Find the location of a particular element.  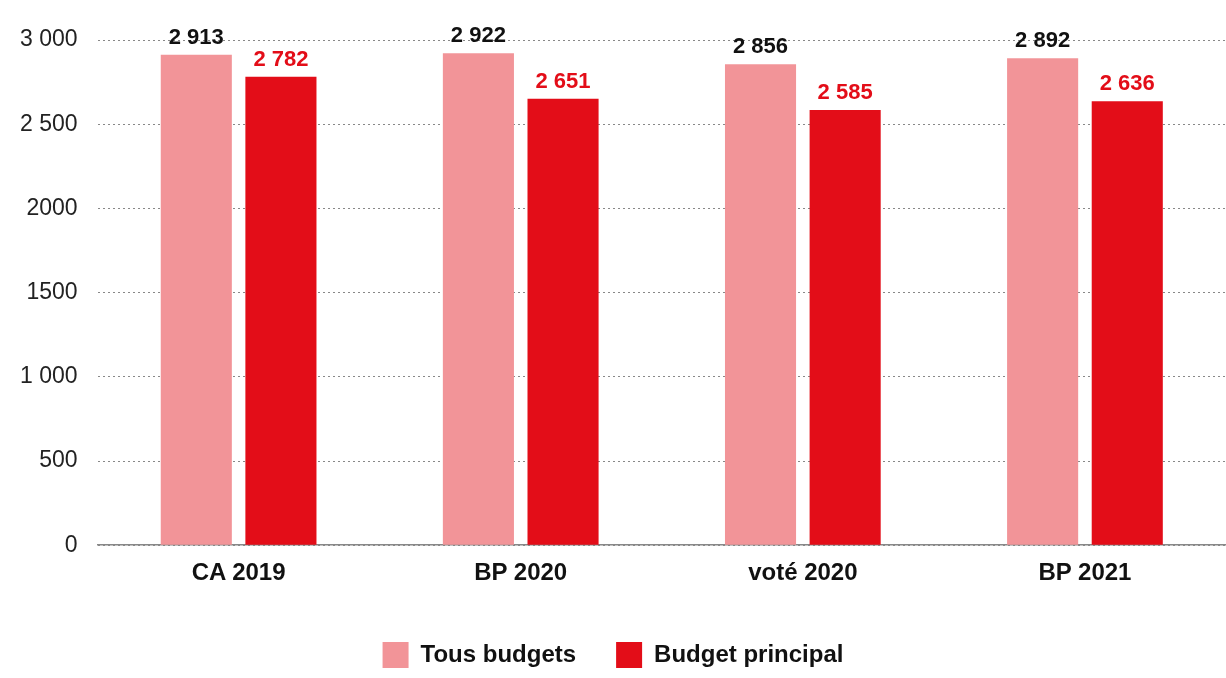

data-label: 2 913 is located at coordinates (196, 36).